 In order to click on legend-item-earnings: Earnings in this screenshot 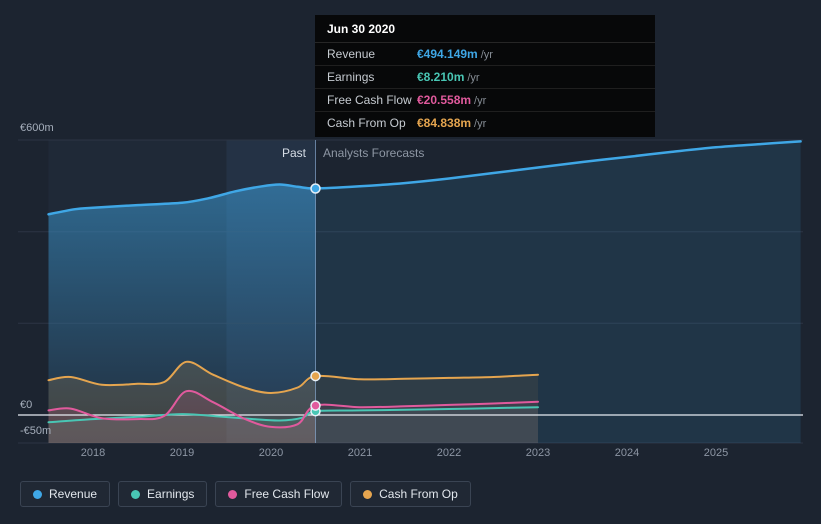, I will do `click(163, 494)`.